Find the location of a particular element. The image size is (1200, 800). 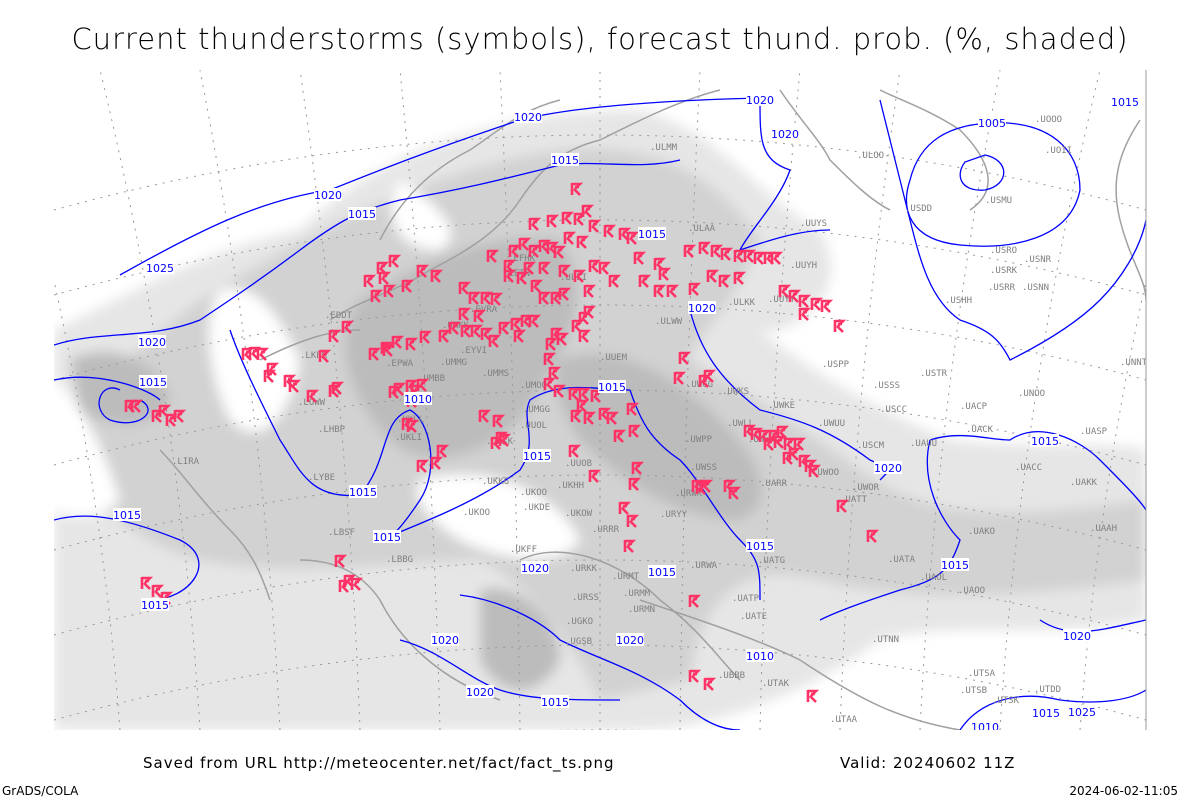

station-label: .UAAH is located at coordinates (1103, 529).